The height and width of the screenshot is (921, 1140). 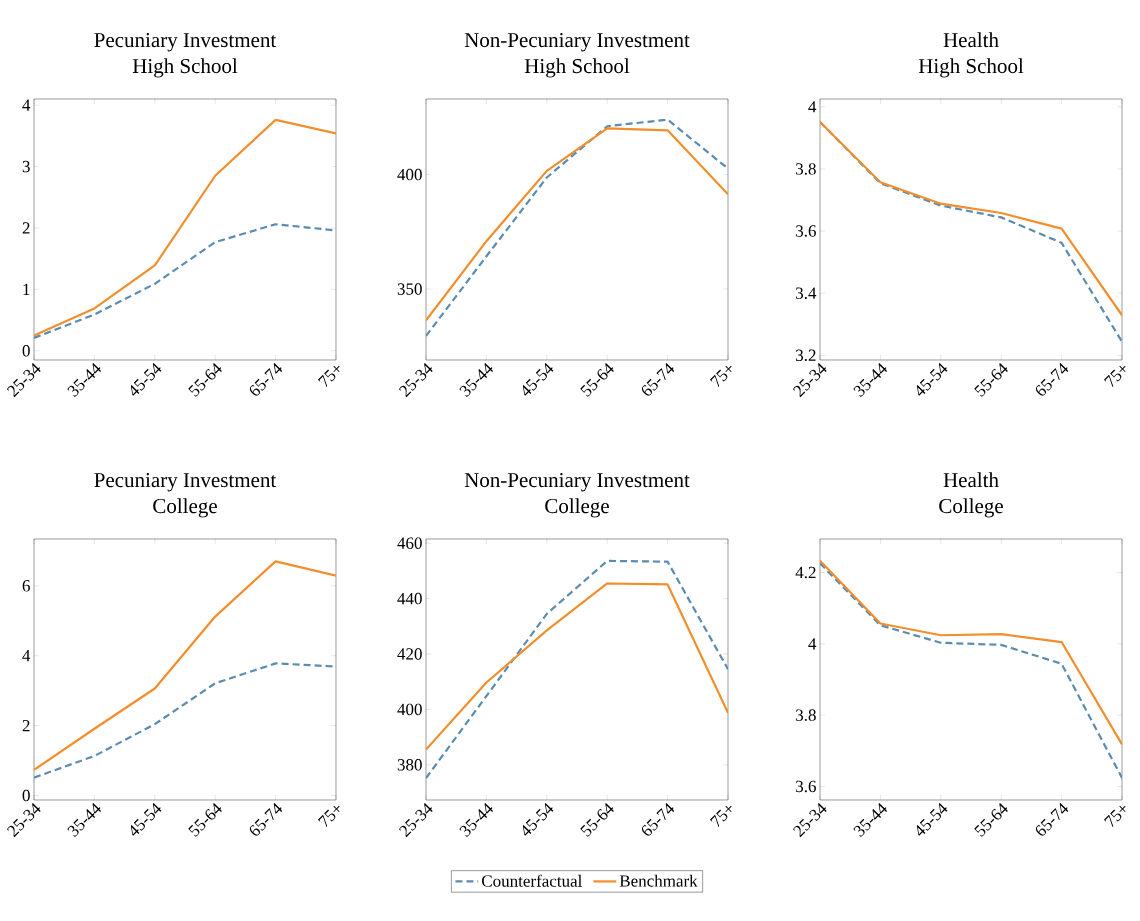 What do you see at coordinates (806, 293) in the screenshot?
I see `y-tick-label: 3.4` at bounding box center [806, 293].